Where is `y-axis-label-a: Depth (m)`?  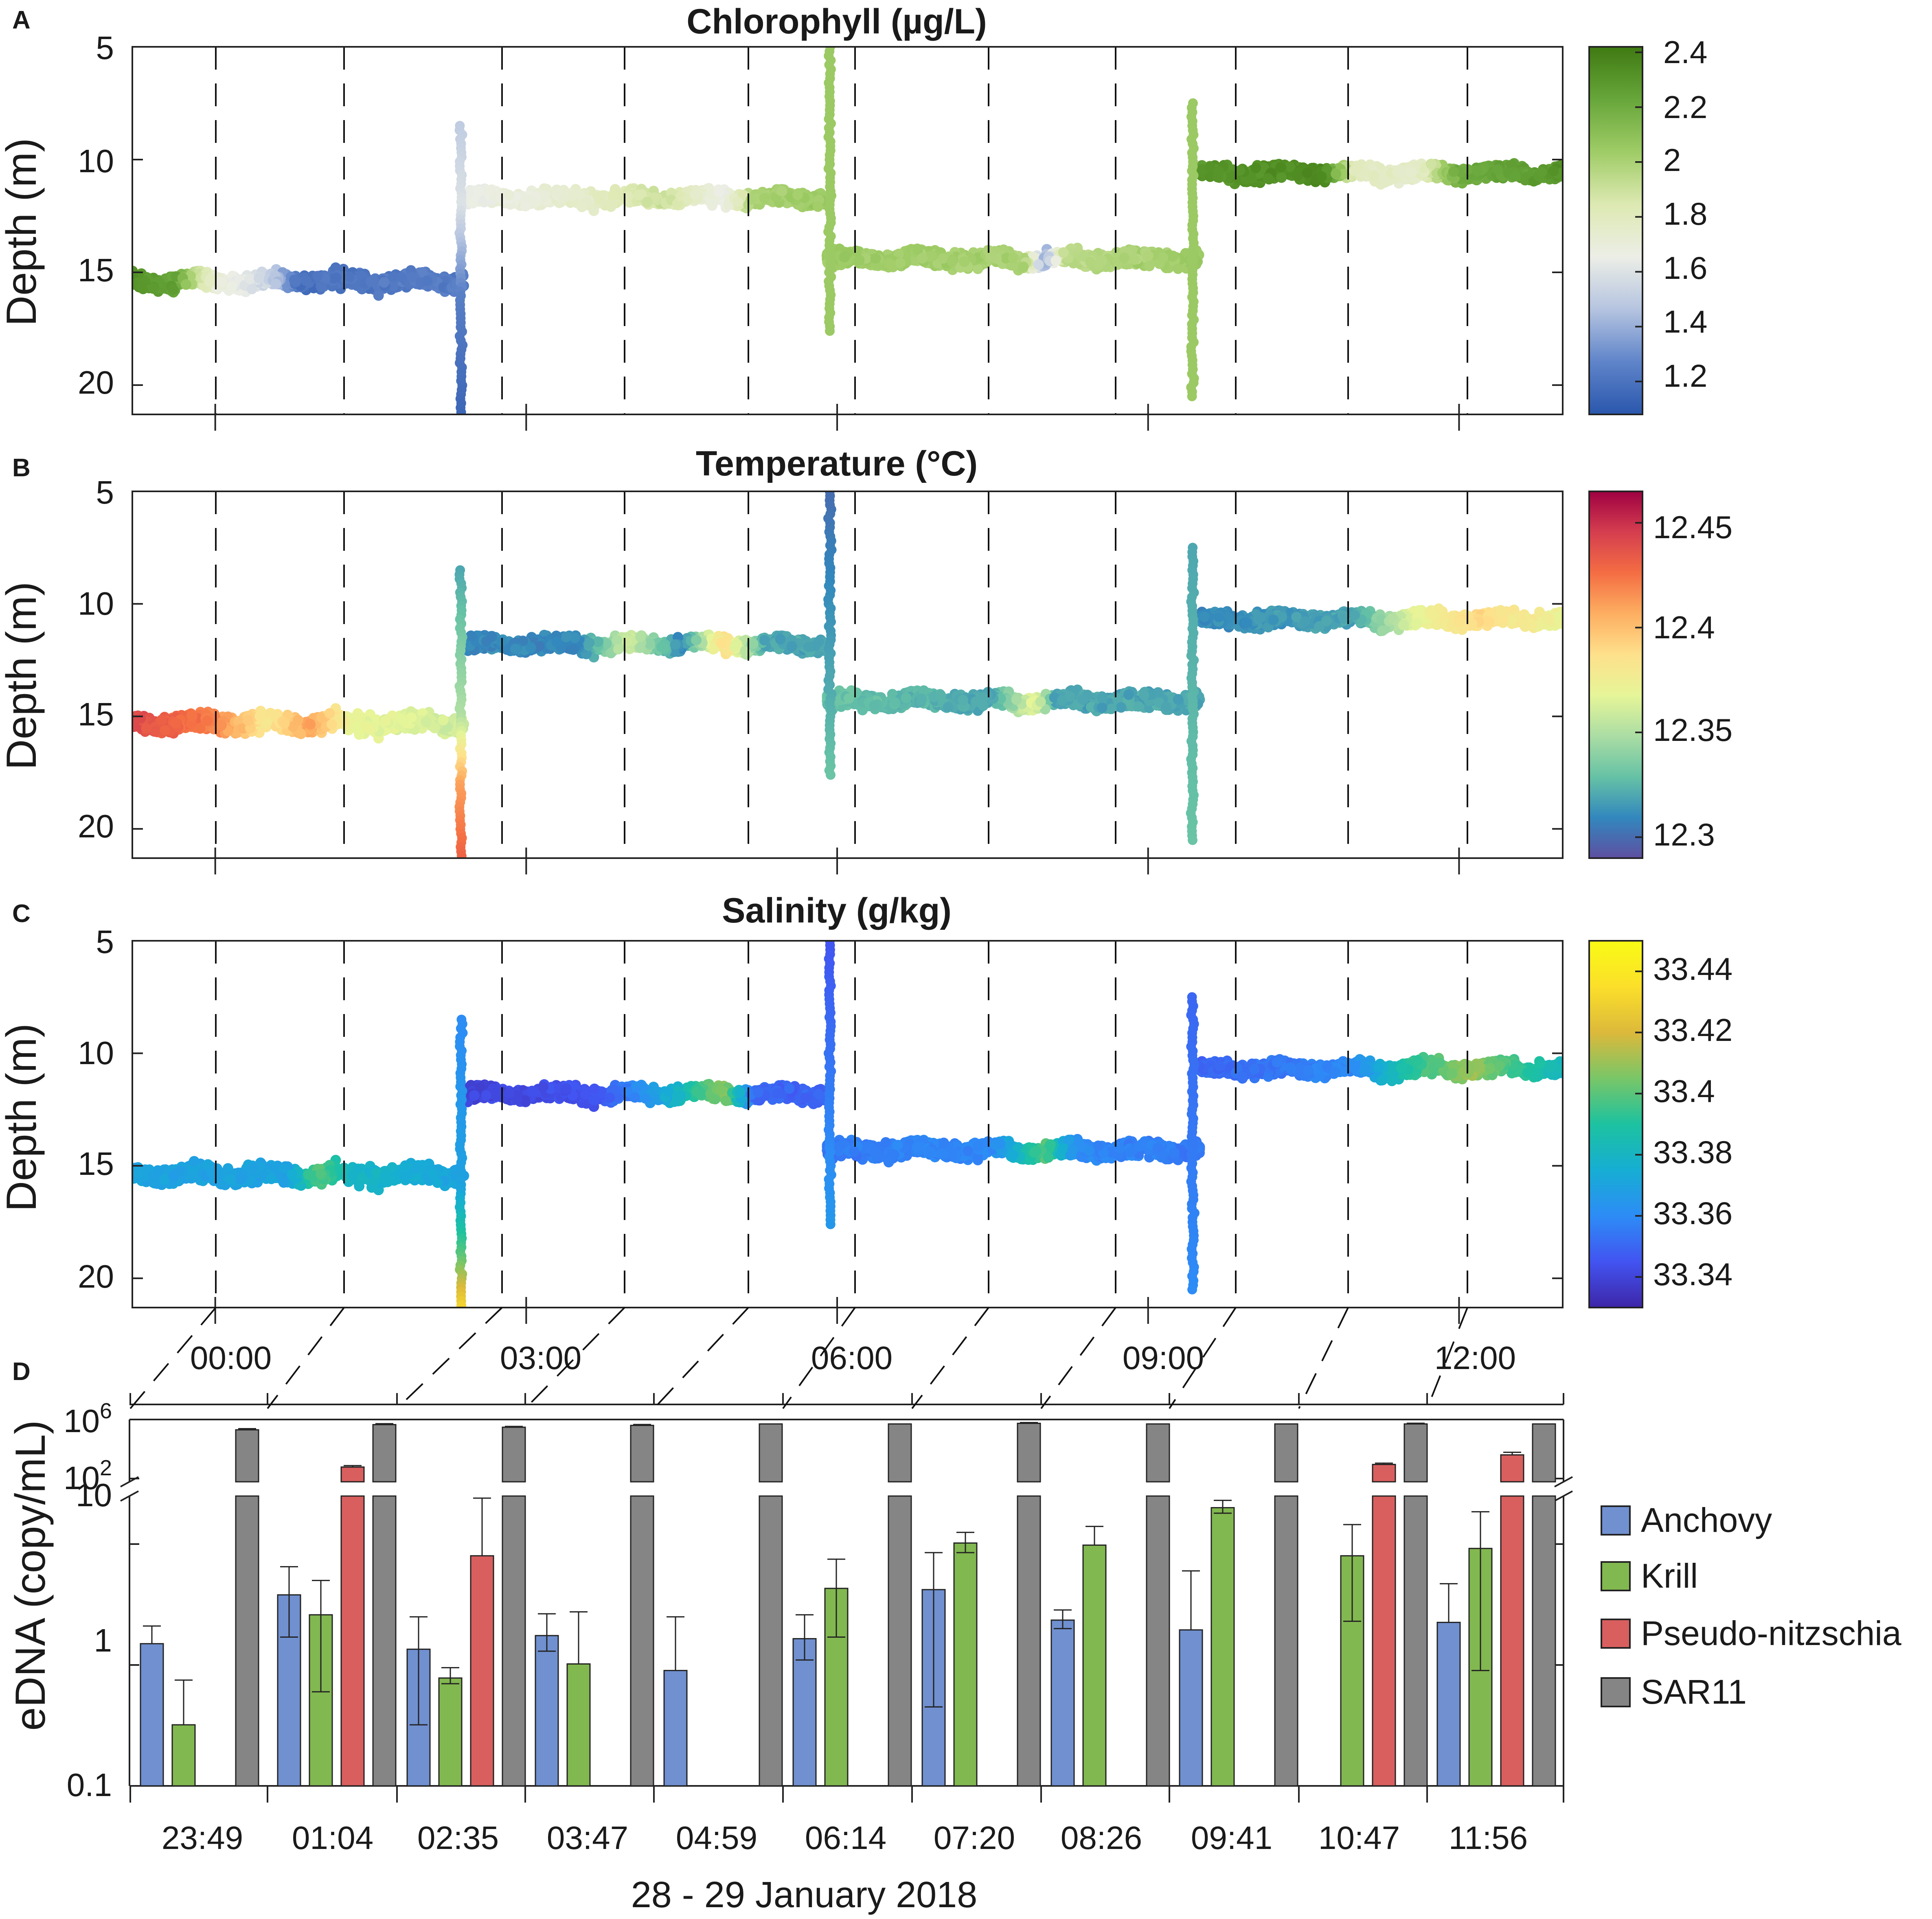
y-axis-label-a: Depth (m) is located at coordinates (22, 232).